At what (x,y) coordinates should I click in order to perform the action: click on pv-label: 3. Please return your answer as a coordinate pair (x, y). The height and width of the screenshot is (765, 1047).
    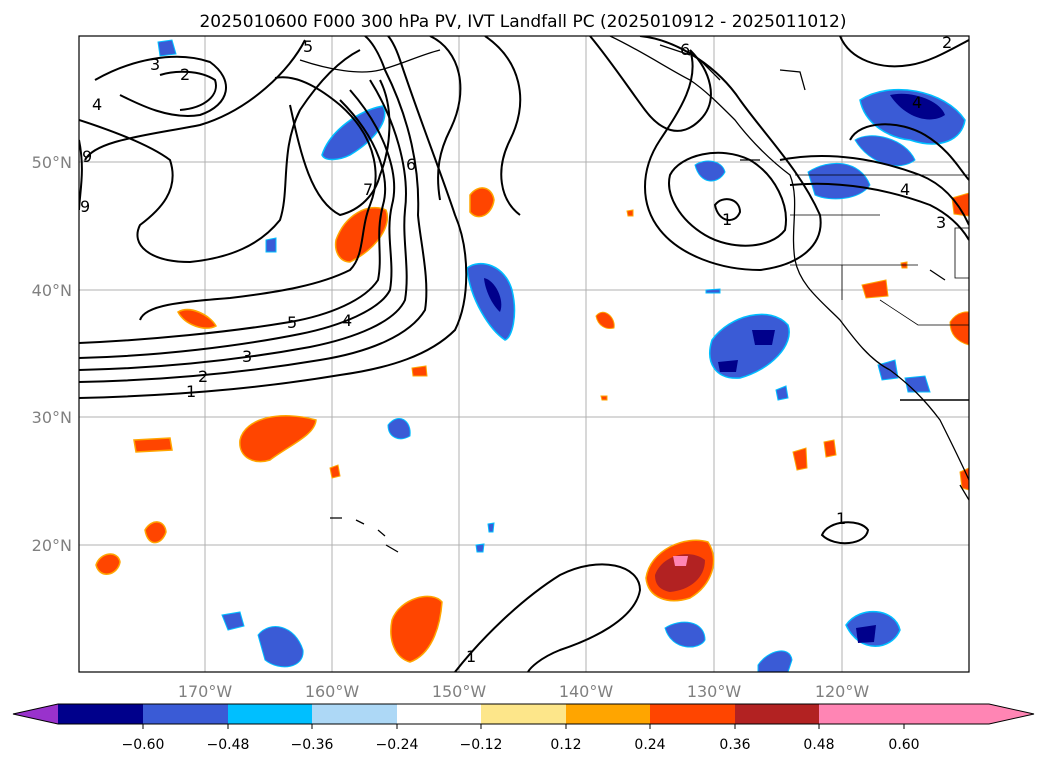
    Looking at the image, I should click on (941, 222).